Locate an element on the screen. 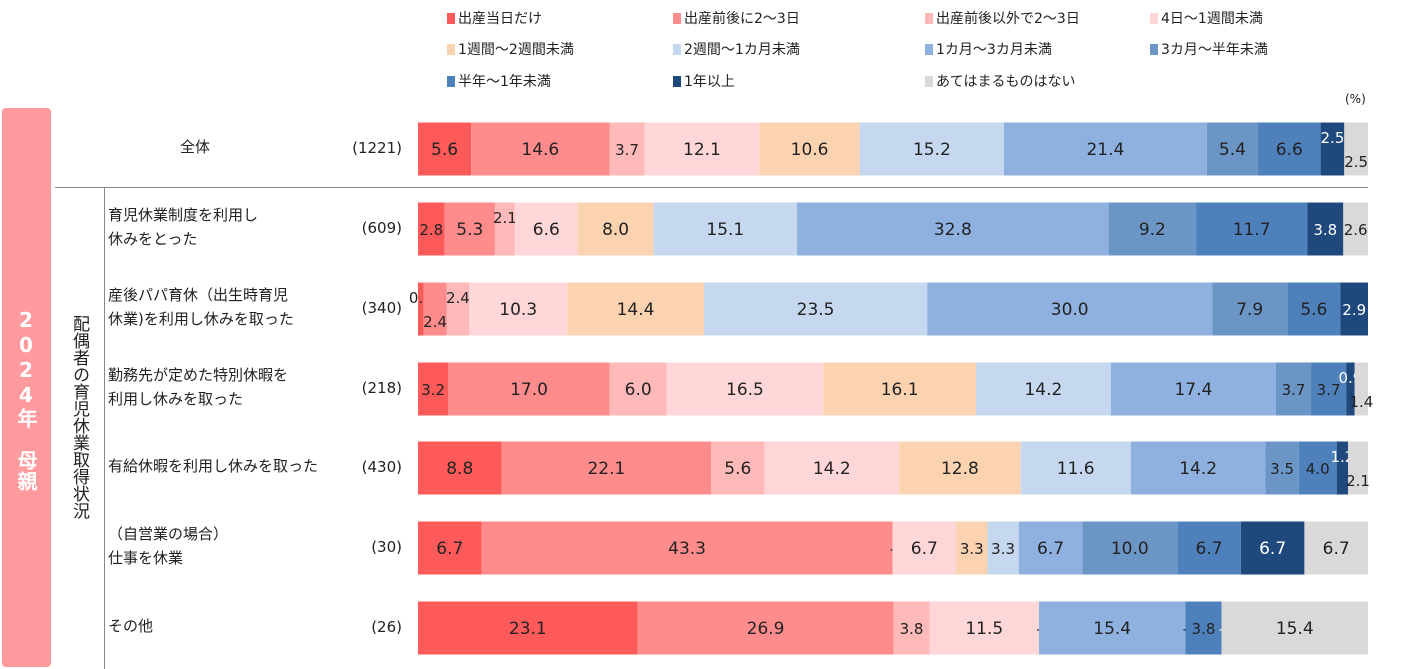 The image size is (1403, 669). data-label: 17.4 is located at coordinates (1193, 390).